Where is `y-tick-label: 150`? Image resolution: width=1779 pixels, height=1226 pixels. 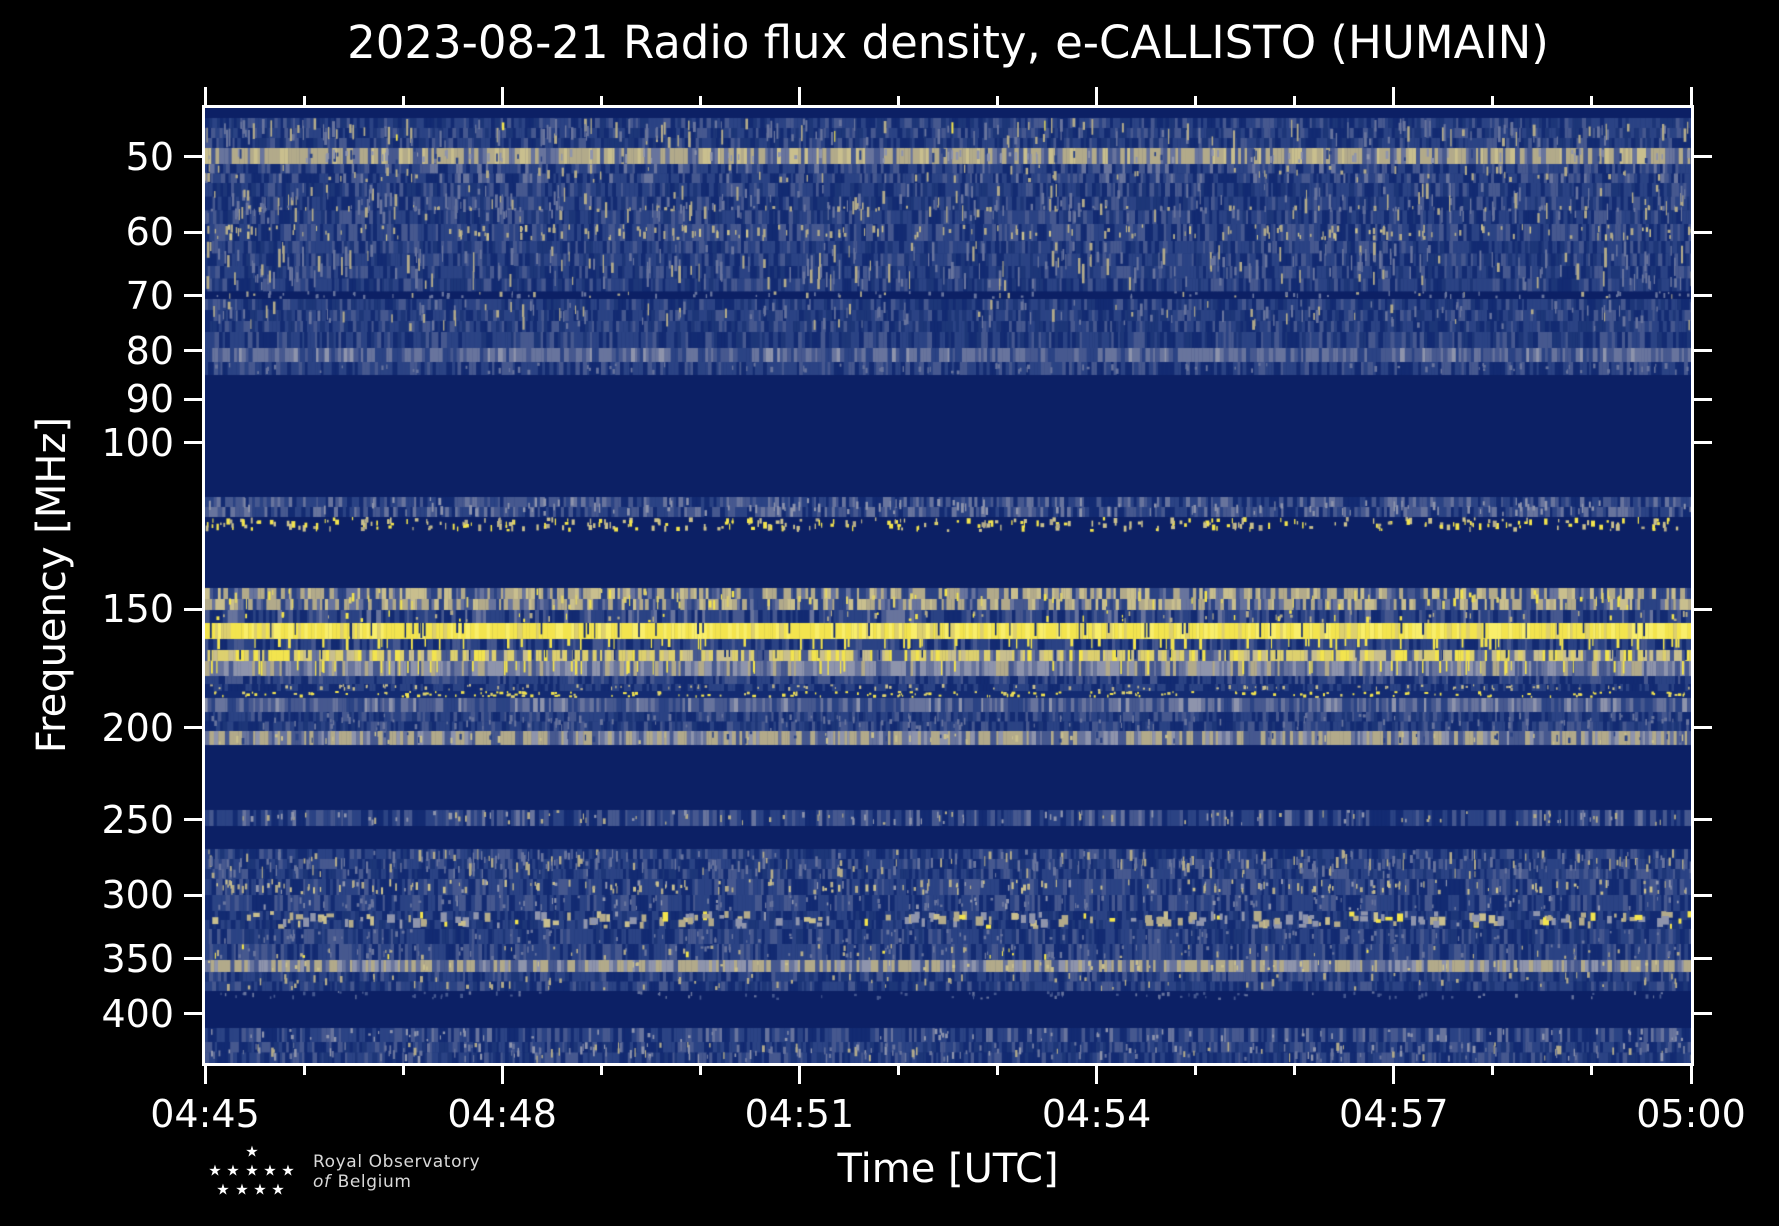 y-tick-label: 150 is located at coordinates (137, 609).